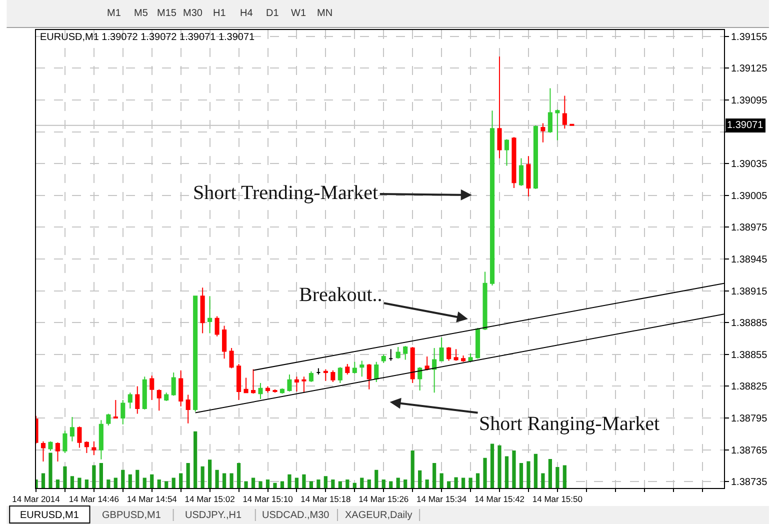 This screenshot has height=524, width=780. I want to click on text: M1, so click(114, 13).